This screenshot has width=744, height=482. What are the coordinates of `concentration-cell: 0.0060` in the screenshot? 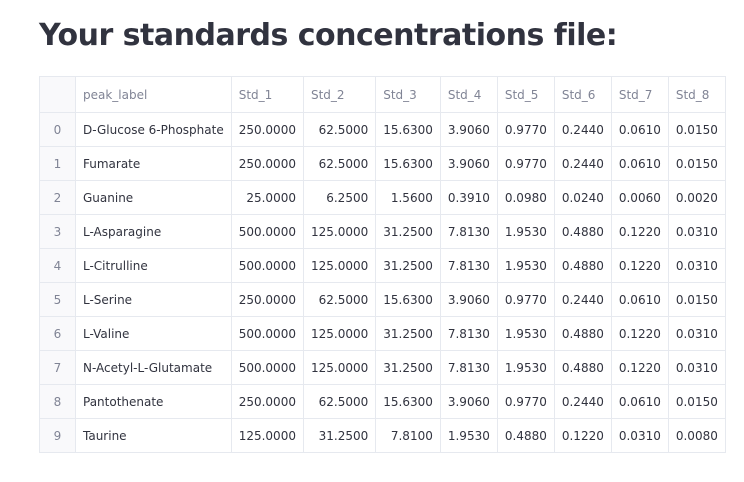 It's located at (639, 197).